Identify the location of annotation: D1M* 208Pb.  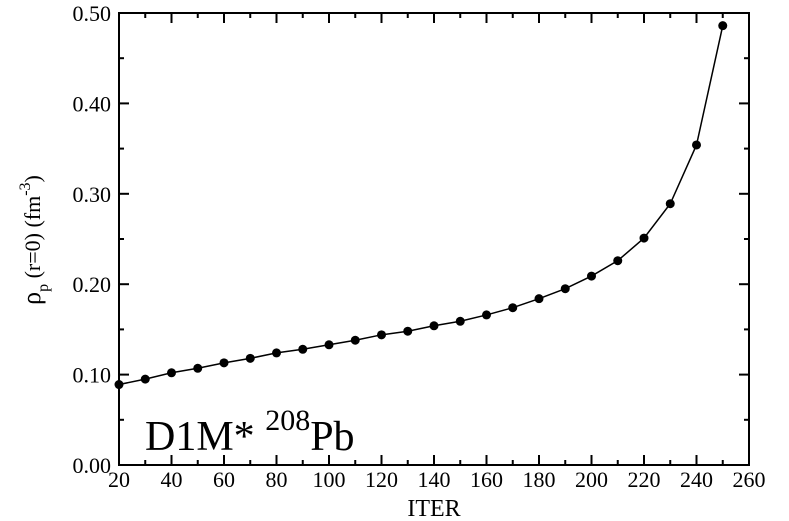
(250, 432).